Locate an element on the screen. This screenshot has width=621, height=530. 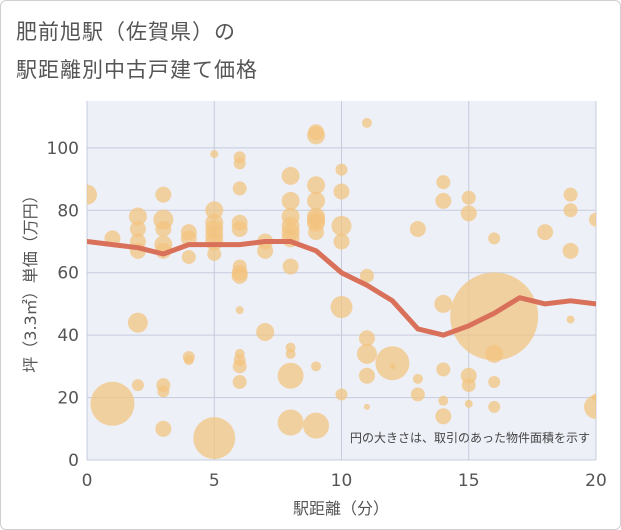
x-ticks: 0 5 10 15 20 is located at coordinates (344, 481).